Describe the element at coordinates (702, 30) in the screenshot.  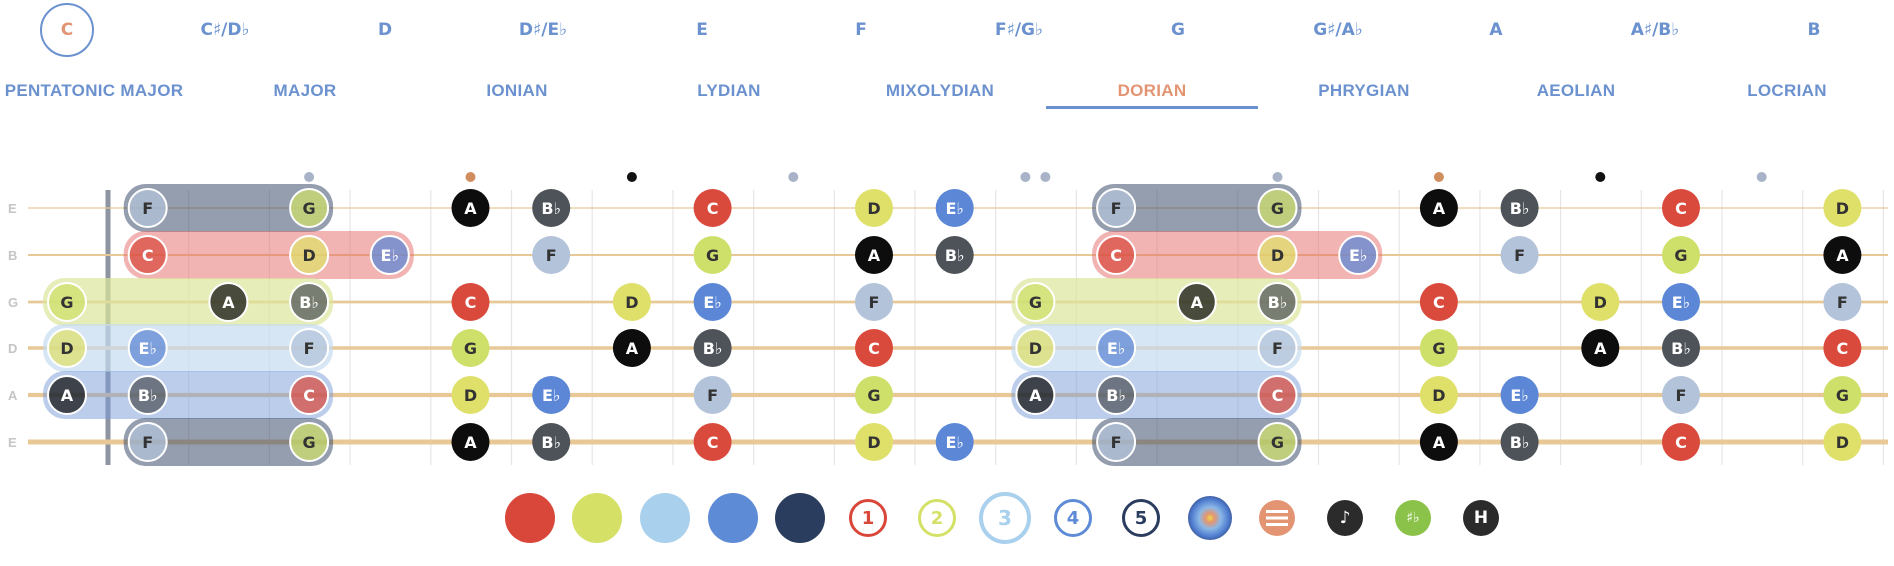
I see `key-4: E` at that location.